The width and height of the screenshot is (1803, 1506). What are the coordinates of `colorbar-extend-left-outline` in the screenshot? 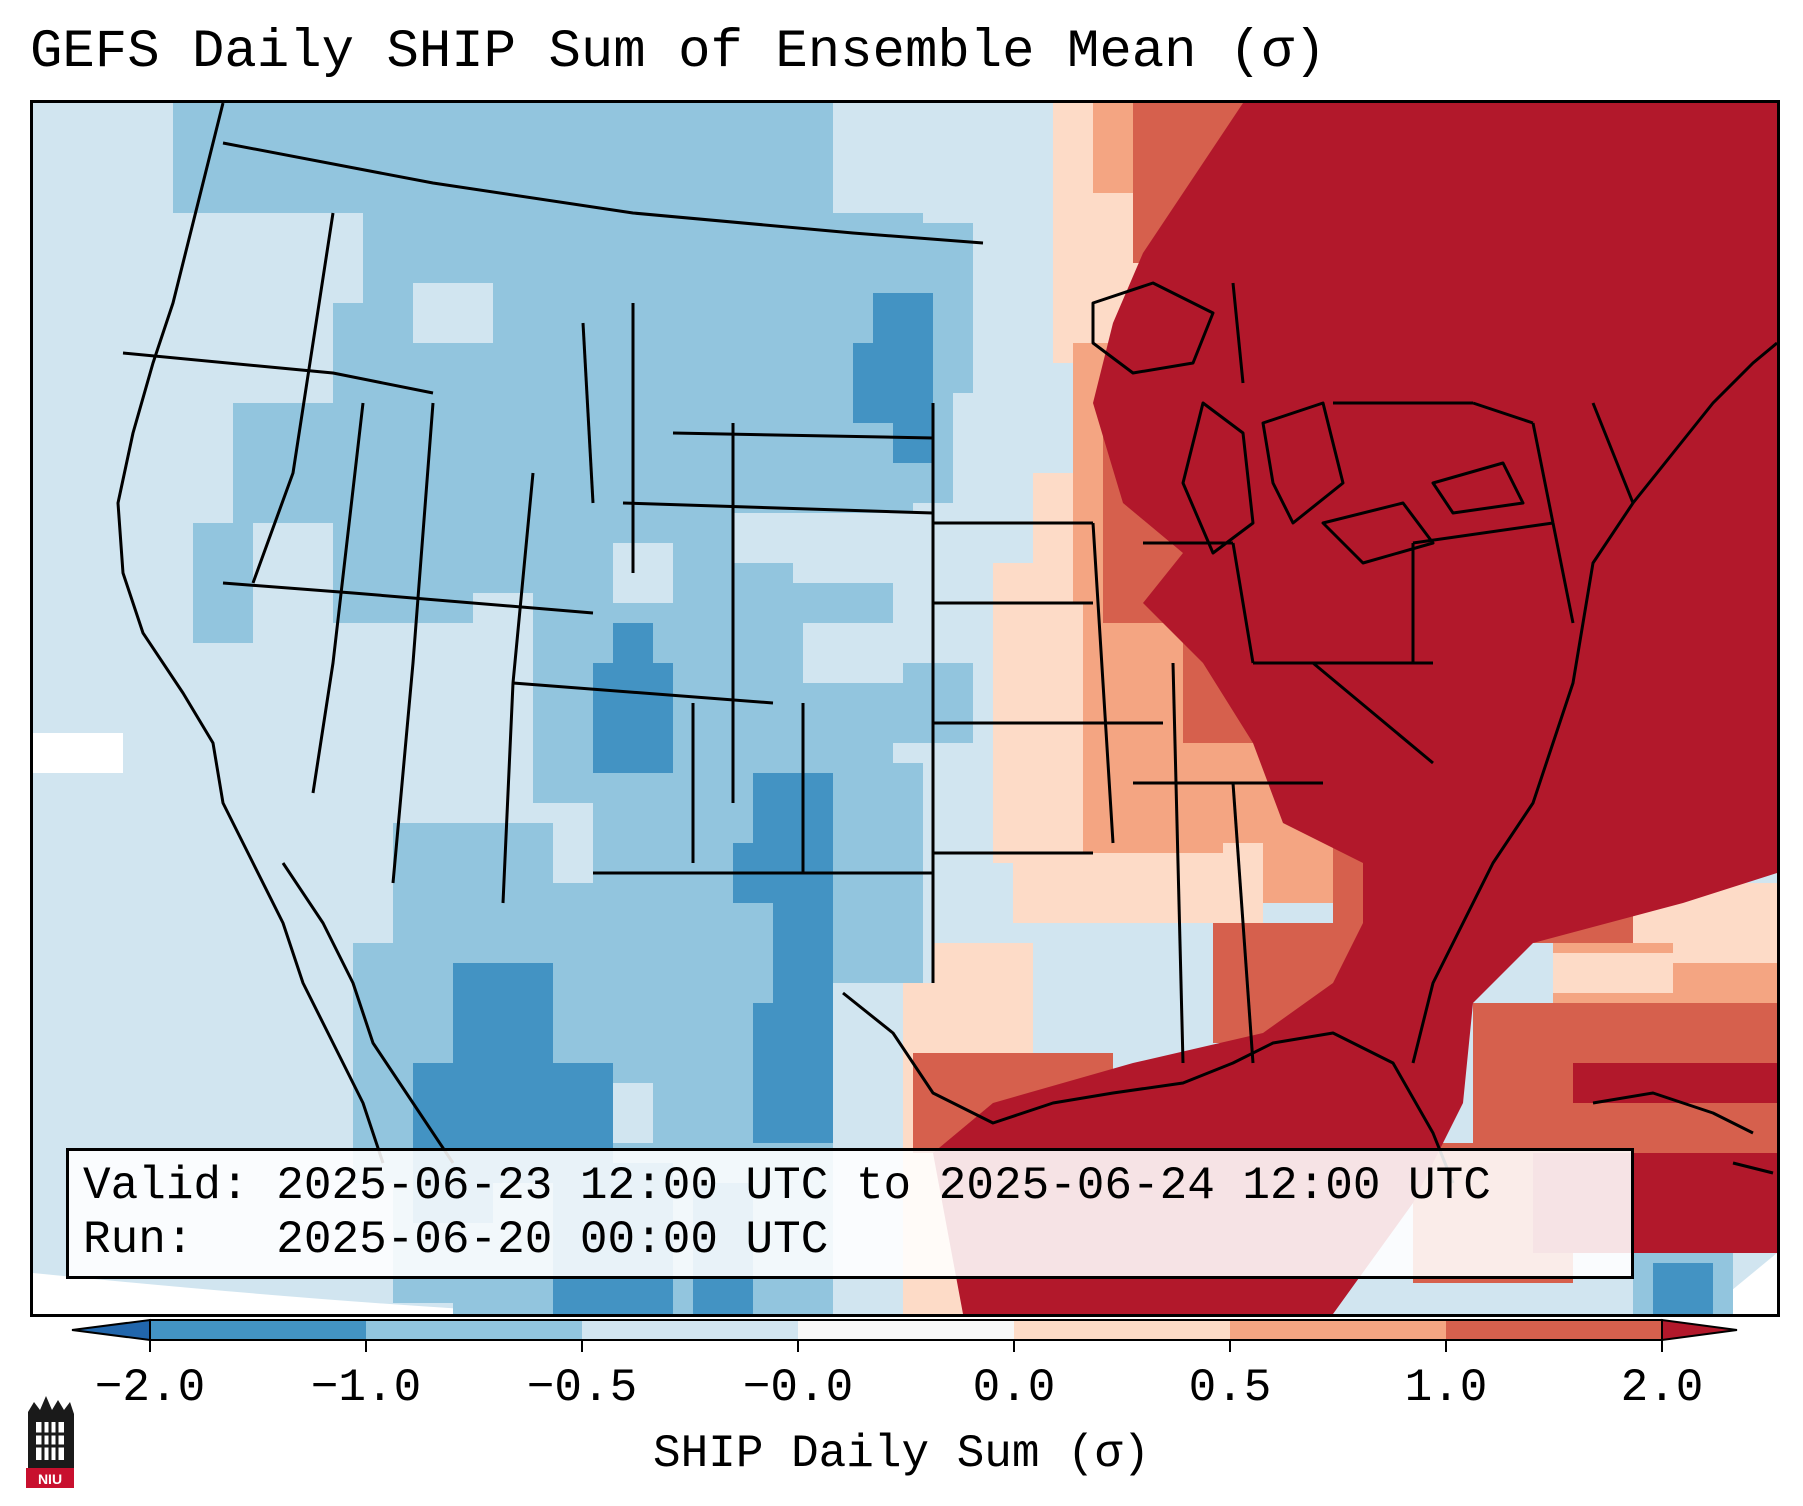 It's located at (111, 1330).